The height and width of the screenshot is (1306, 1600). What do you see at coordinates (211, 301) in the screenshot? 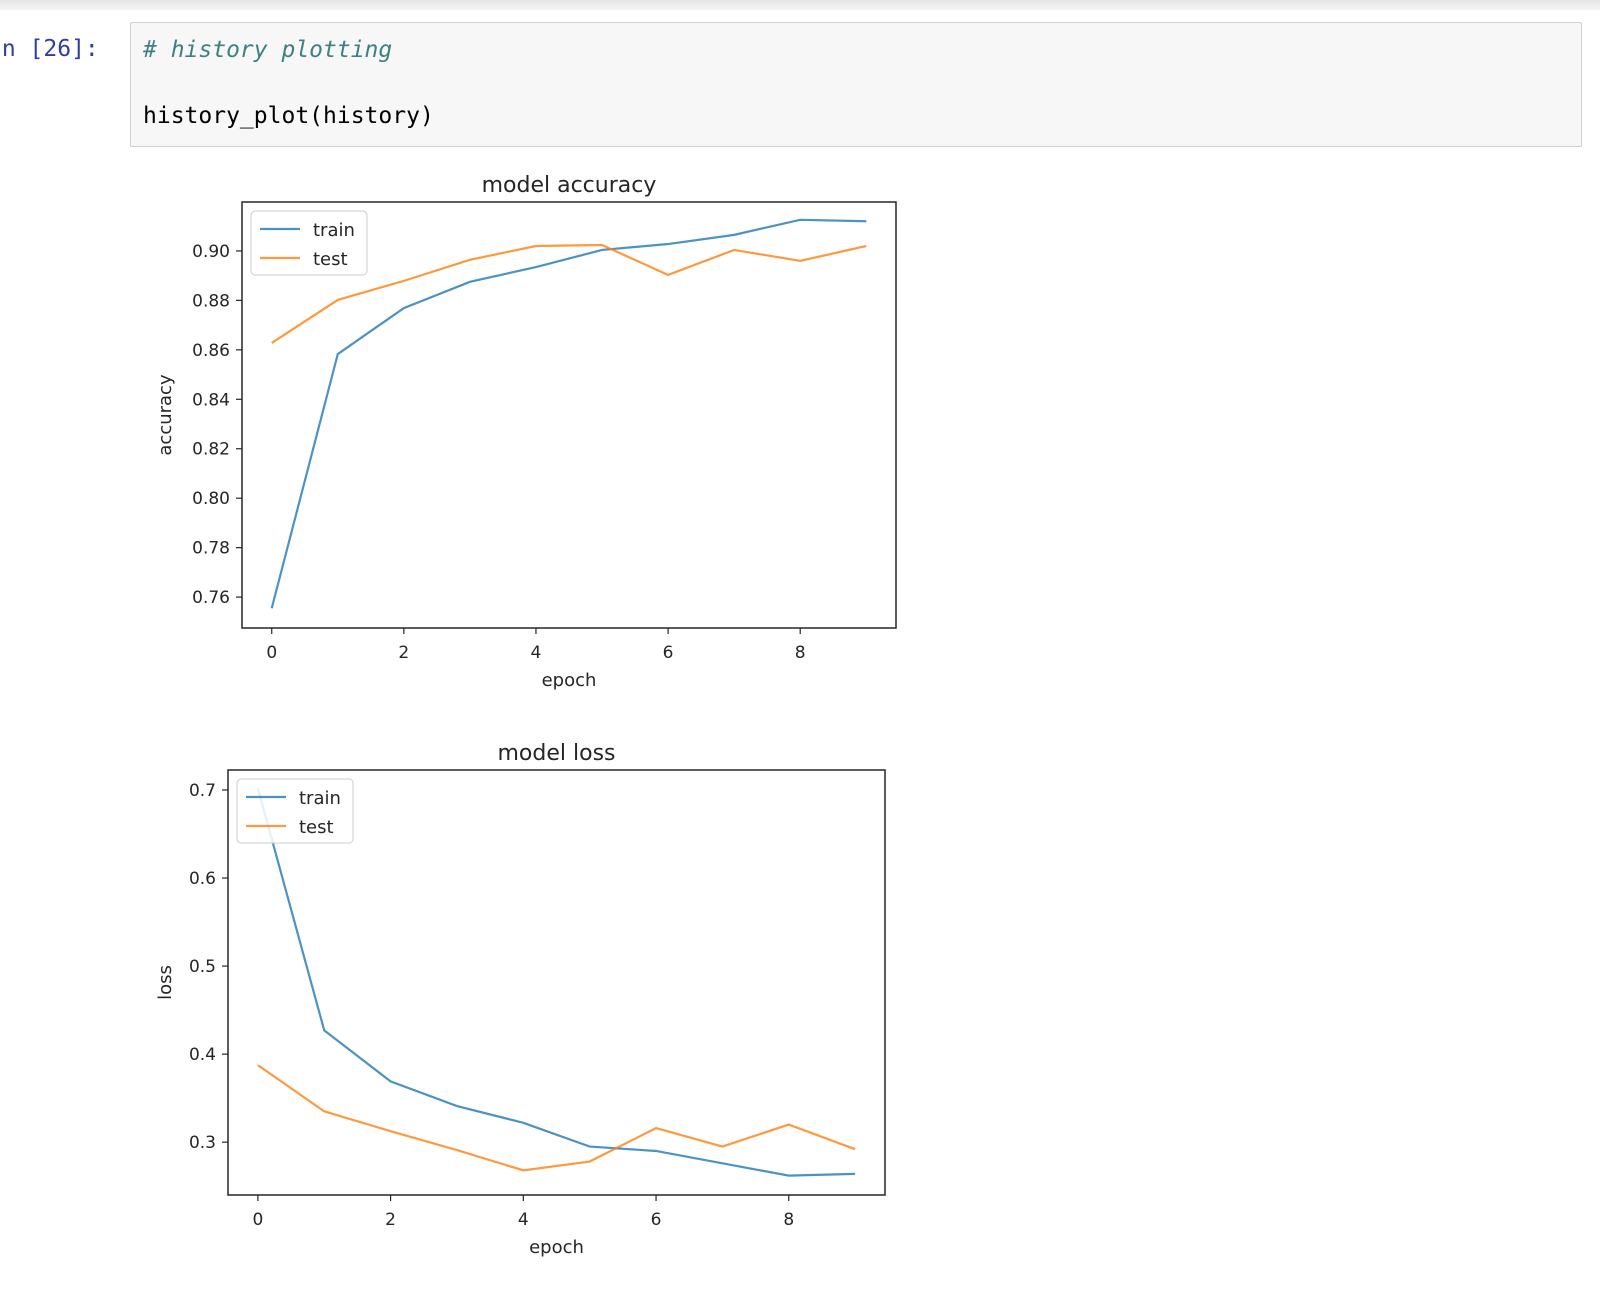
I see `y-tick-label: 0.88` at bounding box center [211, 301].